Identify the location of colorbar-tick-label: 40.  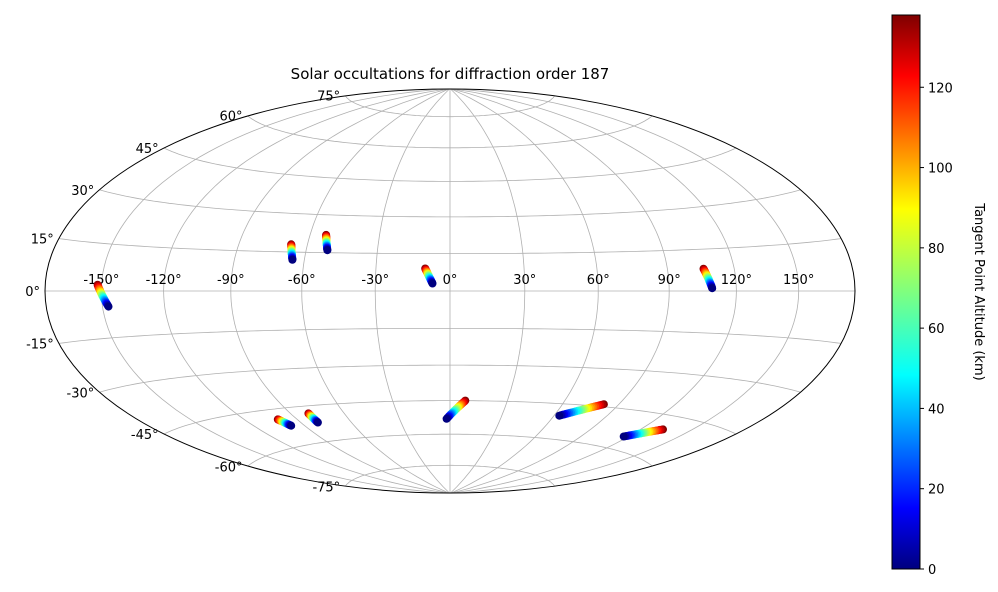
(936, 409).